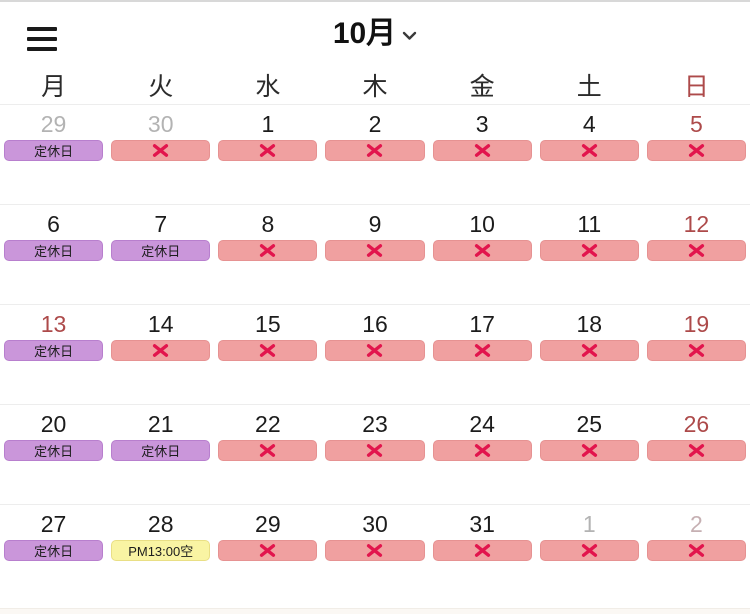  I want to click on day-number: 14, so click(160, 324).